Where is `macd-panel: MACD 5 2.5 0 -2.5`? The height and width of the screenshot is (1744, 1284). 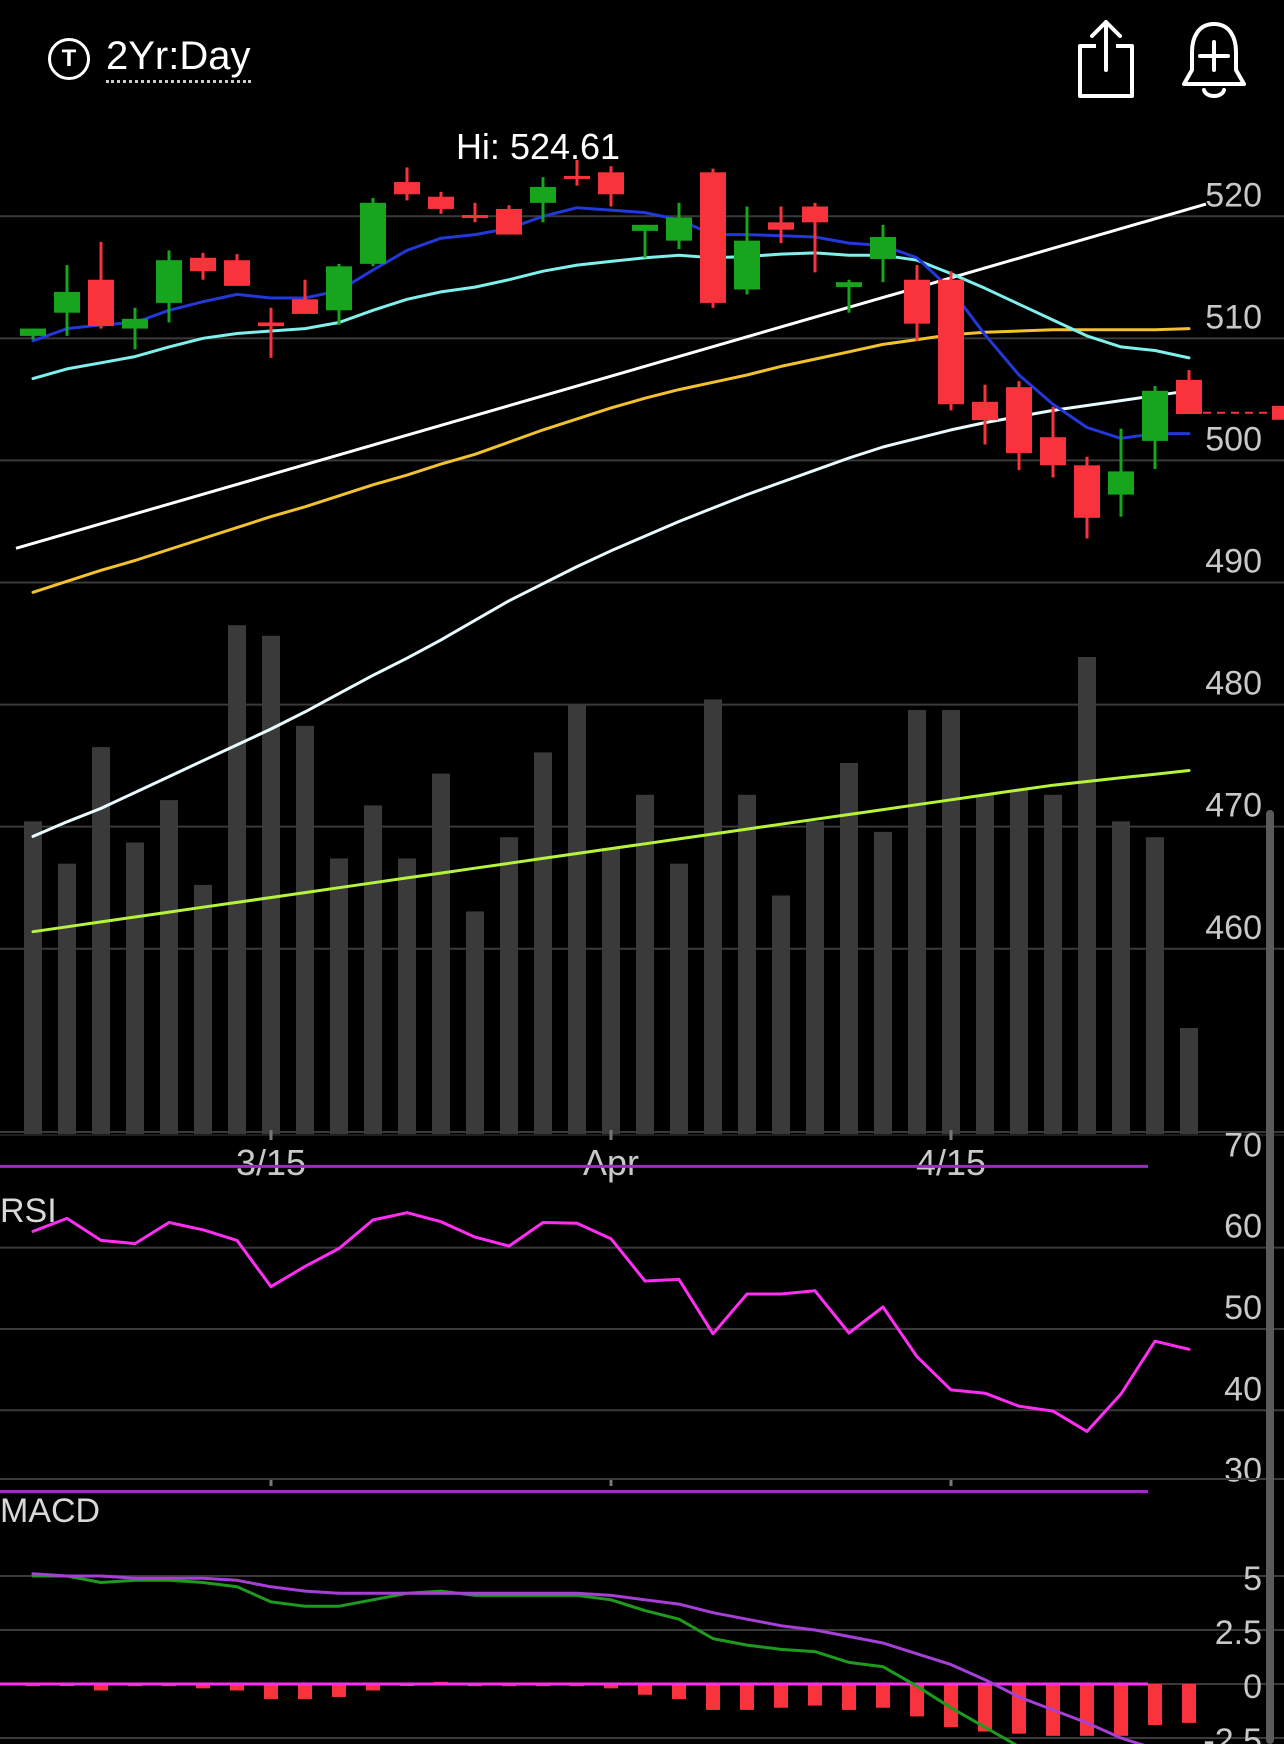 macd-panel: MACD 5 2.5 0 -2.5 is located at coordinates (642, 1618).